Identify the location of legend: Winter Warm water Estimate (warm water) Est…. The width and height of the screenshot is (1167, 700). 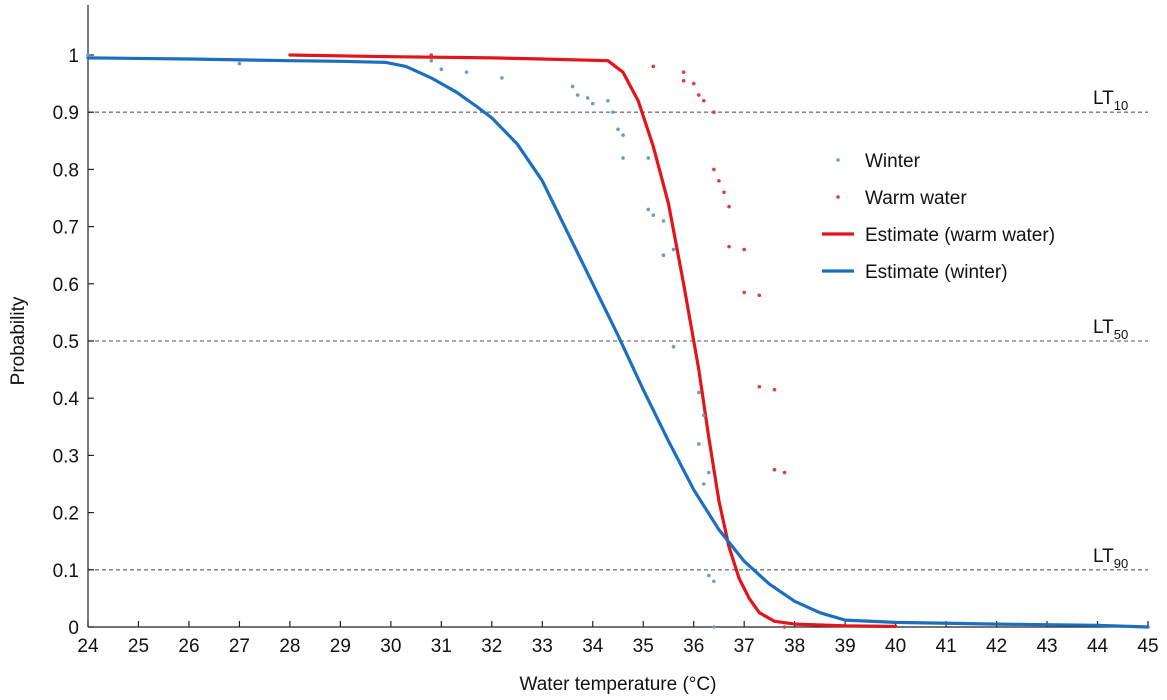
(938, 217).